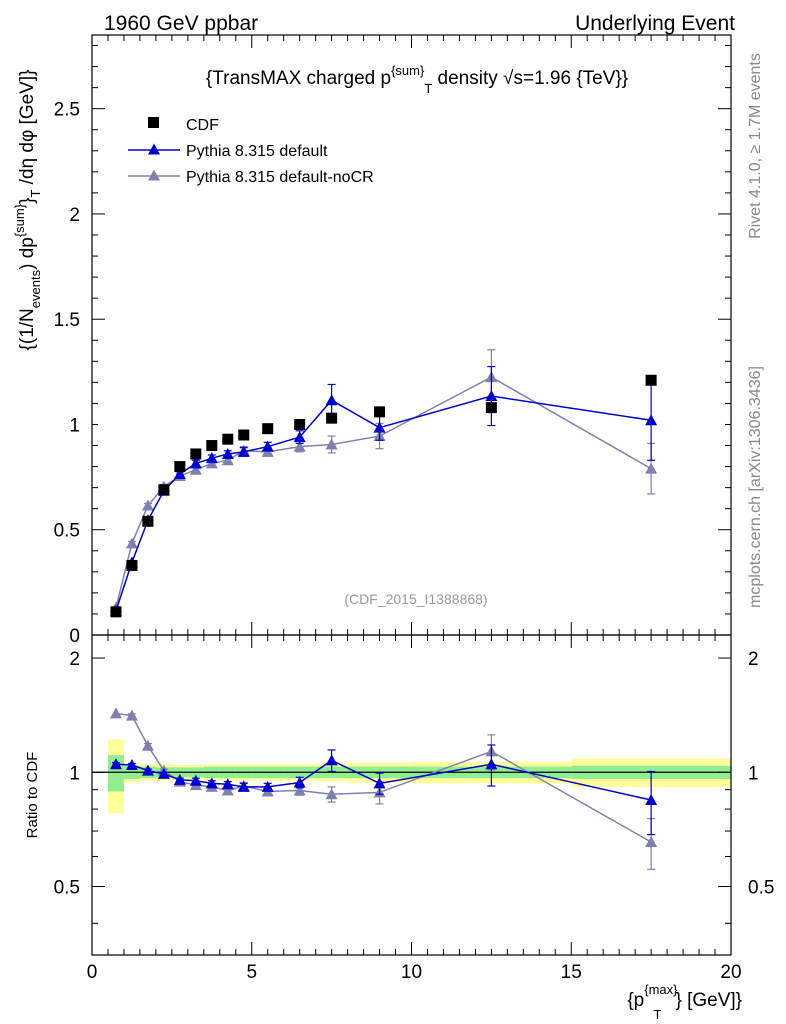 The height and width of the screenshot is (1024, 786). I want to click on y-tick-label: 1, so click(74, 425).